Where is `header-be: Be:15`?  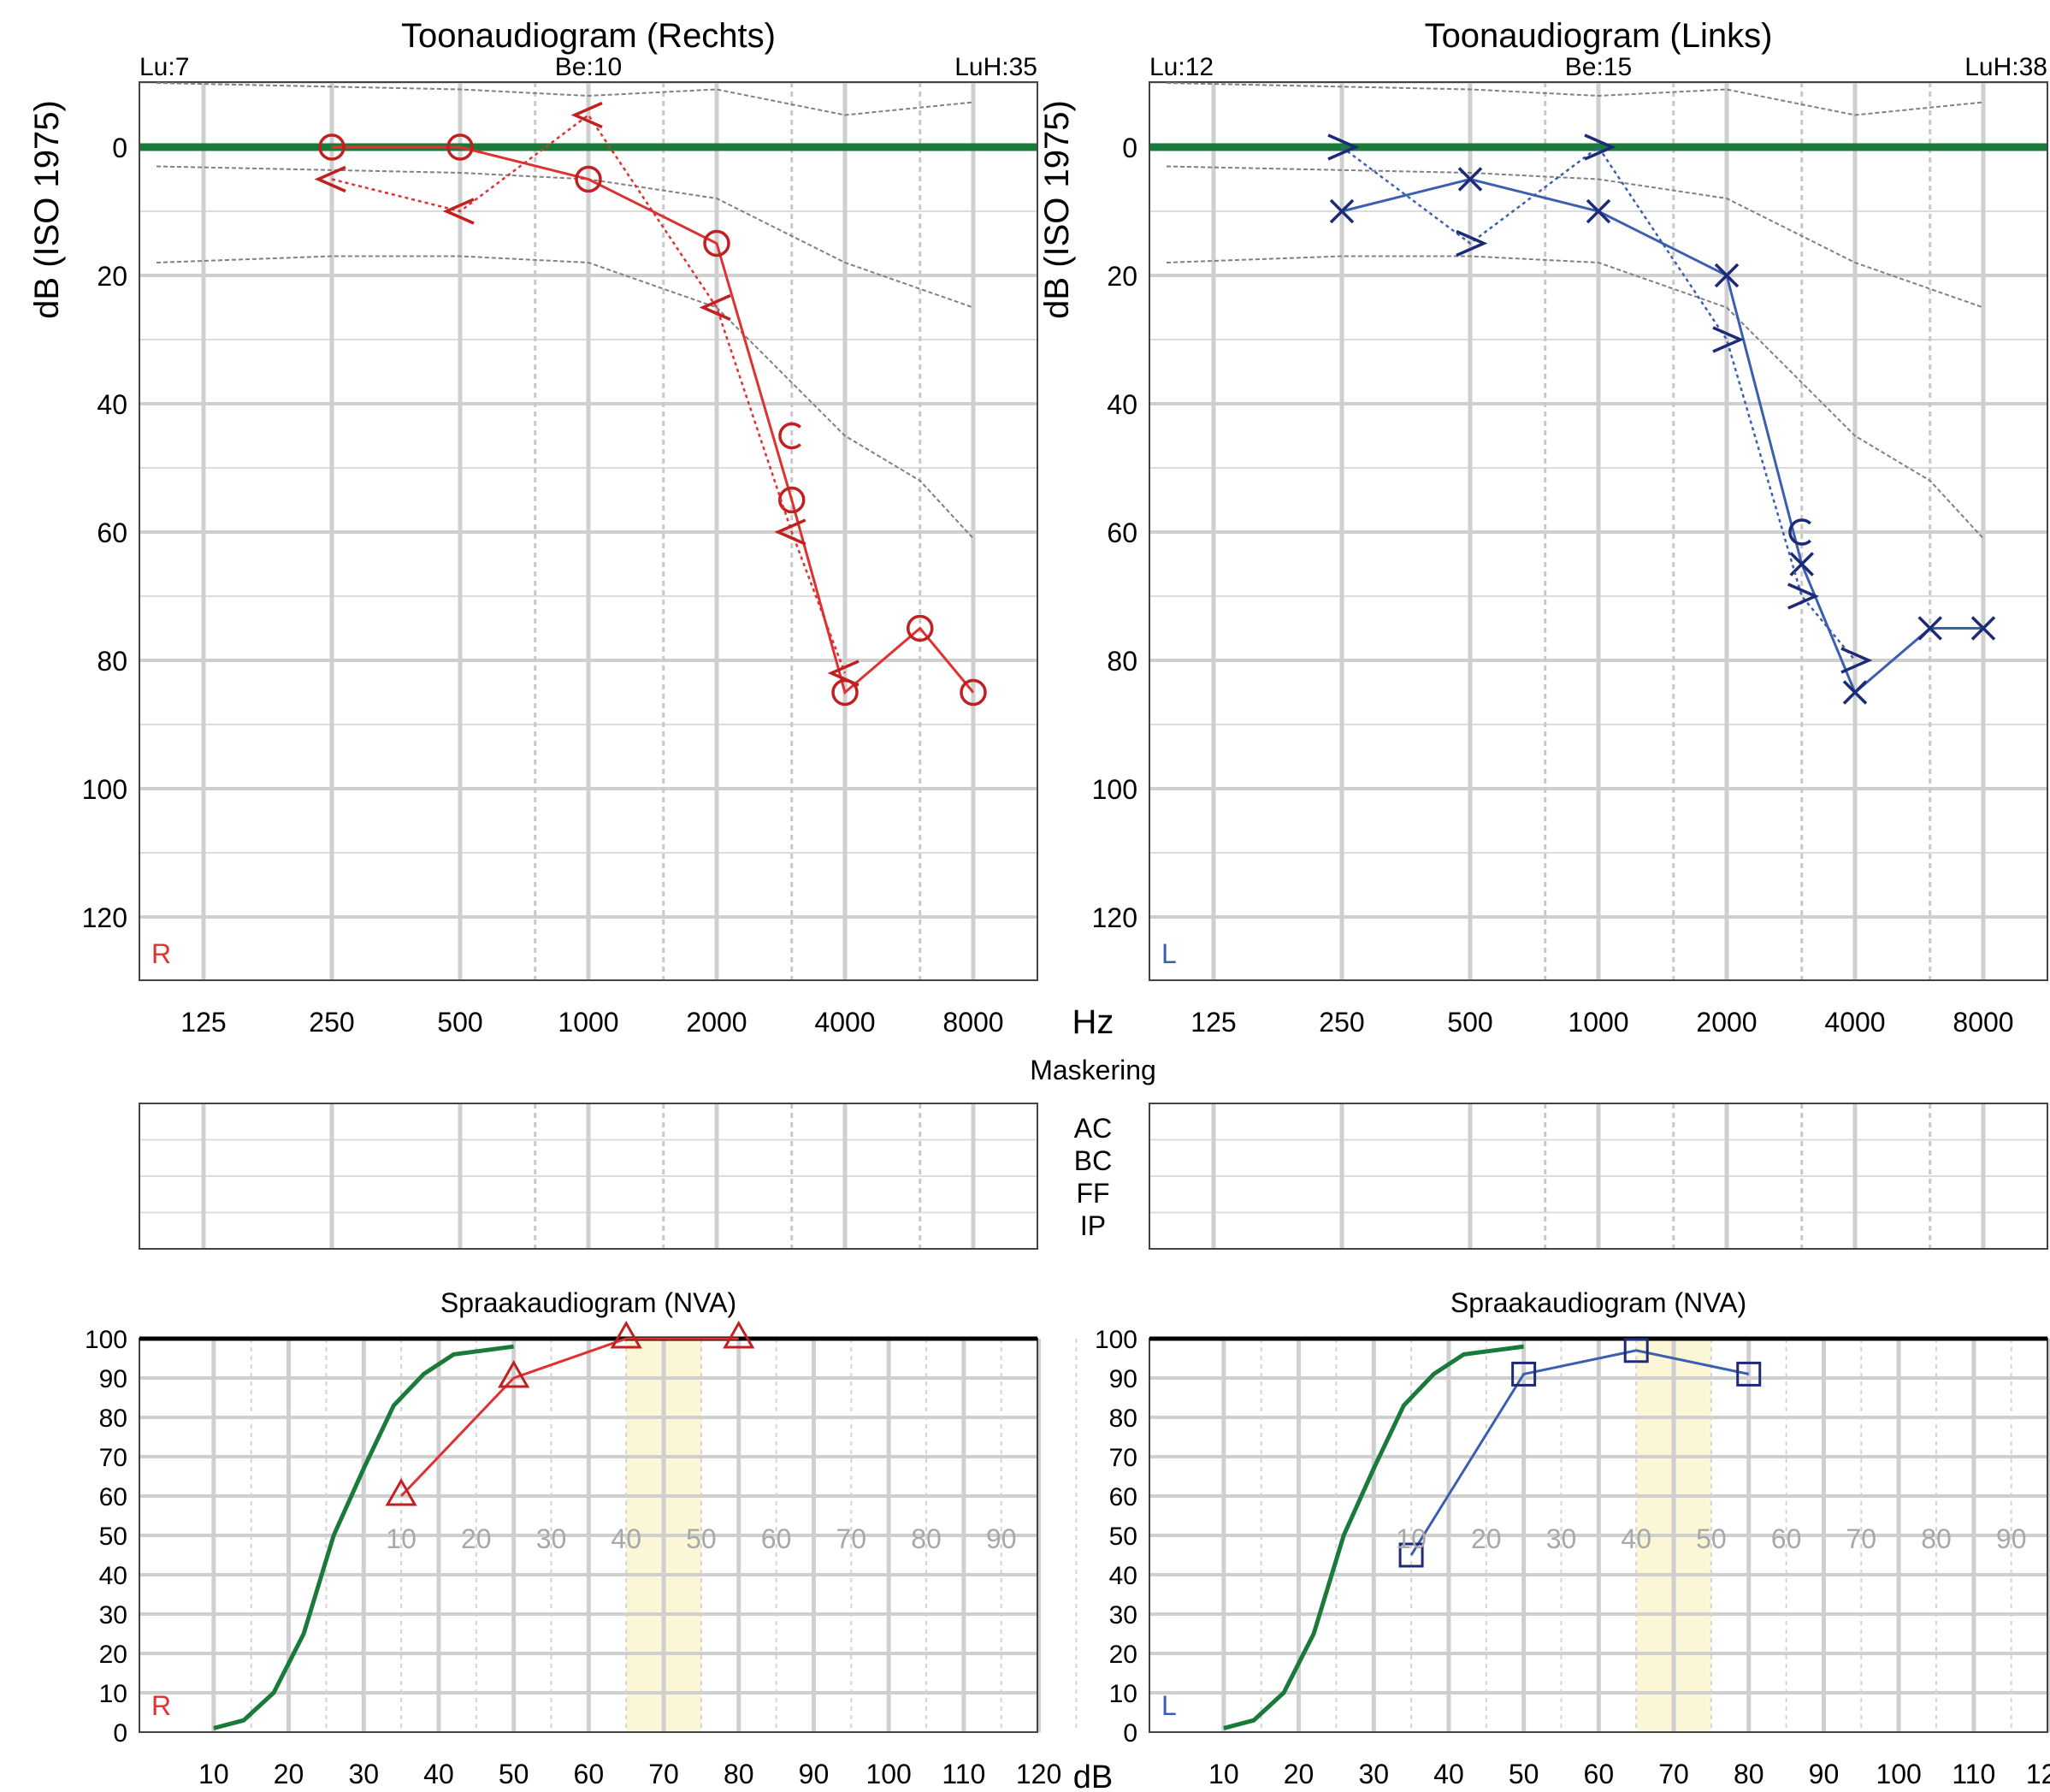
header-be: Be:15 is located at coordinates (1598, 67).